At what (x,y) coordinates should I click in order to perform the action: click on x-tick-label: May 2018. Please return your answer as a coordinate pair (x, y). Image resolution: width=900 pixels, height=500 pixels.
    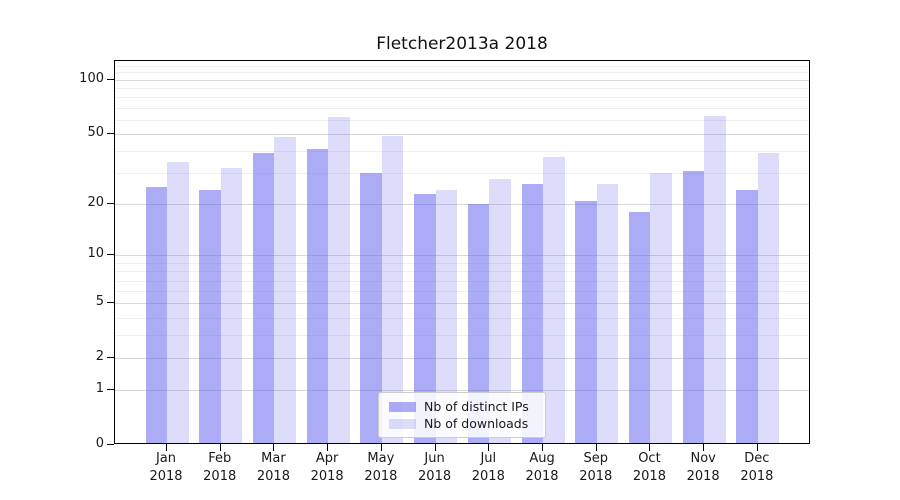
    Looking at the image, I should click on (381, 468).